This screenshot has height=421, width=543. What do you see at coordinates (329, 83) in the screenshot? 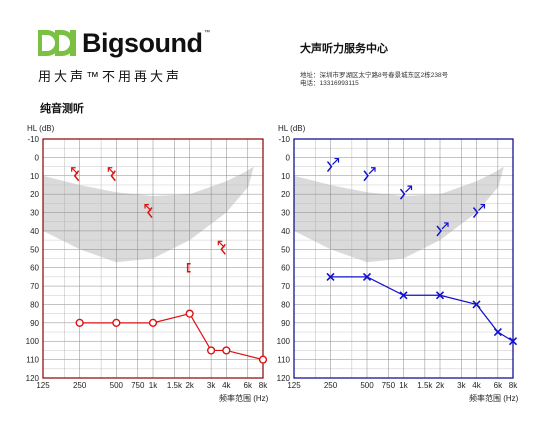
I see `phone-text: 电话：13316993115` at bounding box center [329, 83].